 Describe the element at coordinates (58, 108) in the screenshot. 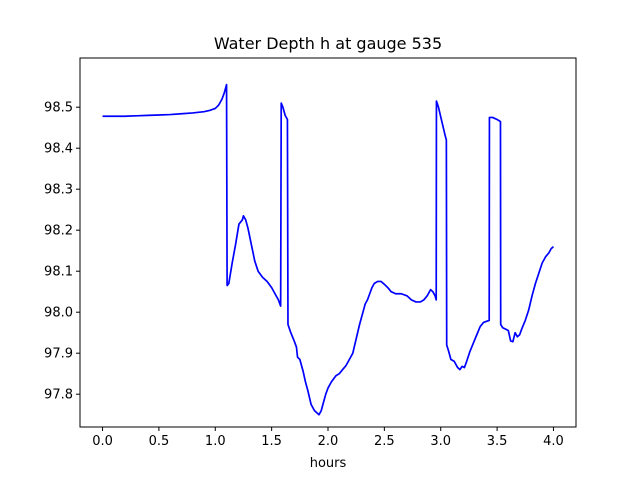

I see `y-tick-label: 98.5` at that location.